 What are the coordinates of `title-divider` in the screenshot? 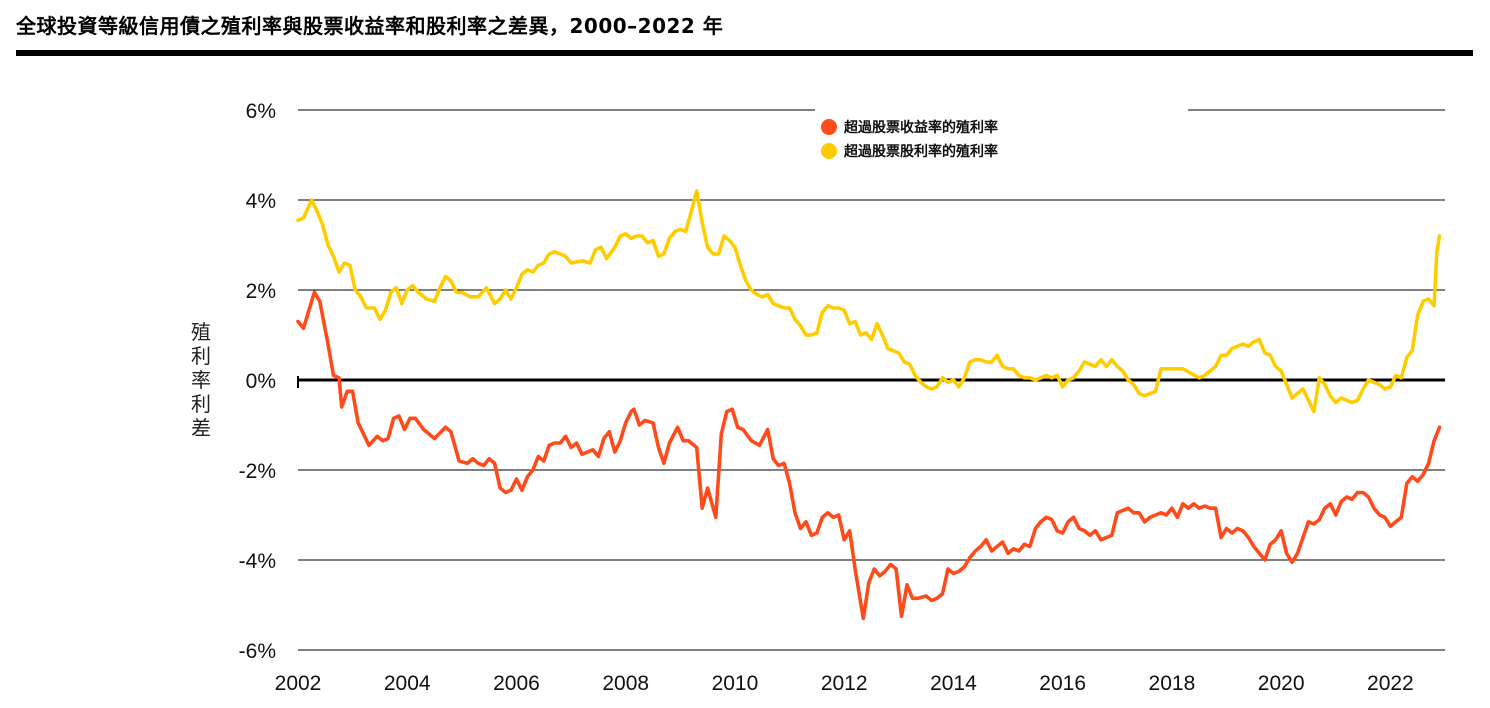 It's located at (744, 53).